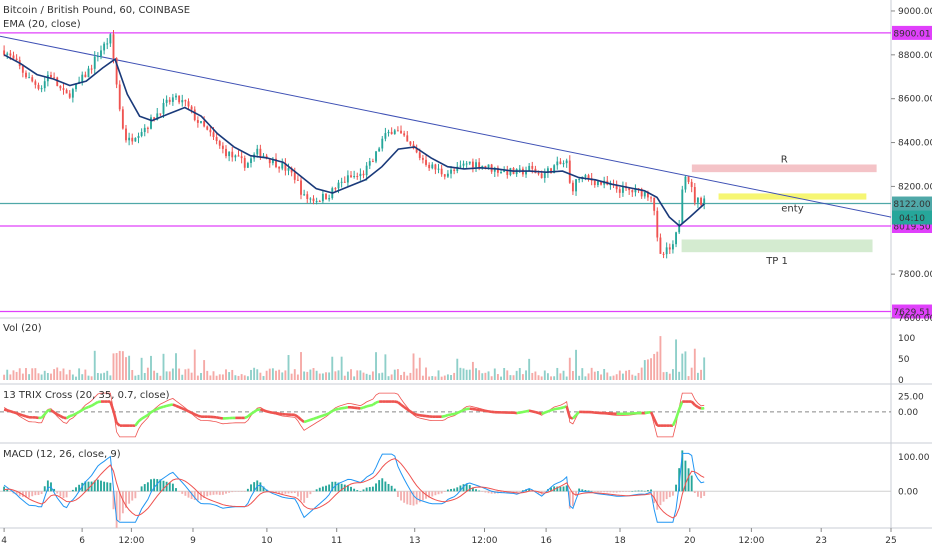 This screenshot has width=932, height=550. Describe the element at coordinates (911, 205) in the screenshot. I see `hline-tag-label-3: 8122.00` at that location.